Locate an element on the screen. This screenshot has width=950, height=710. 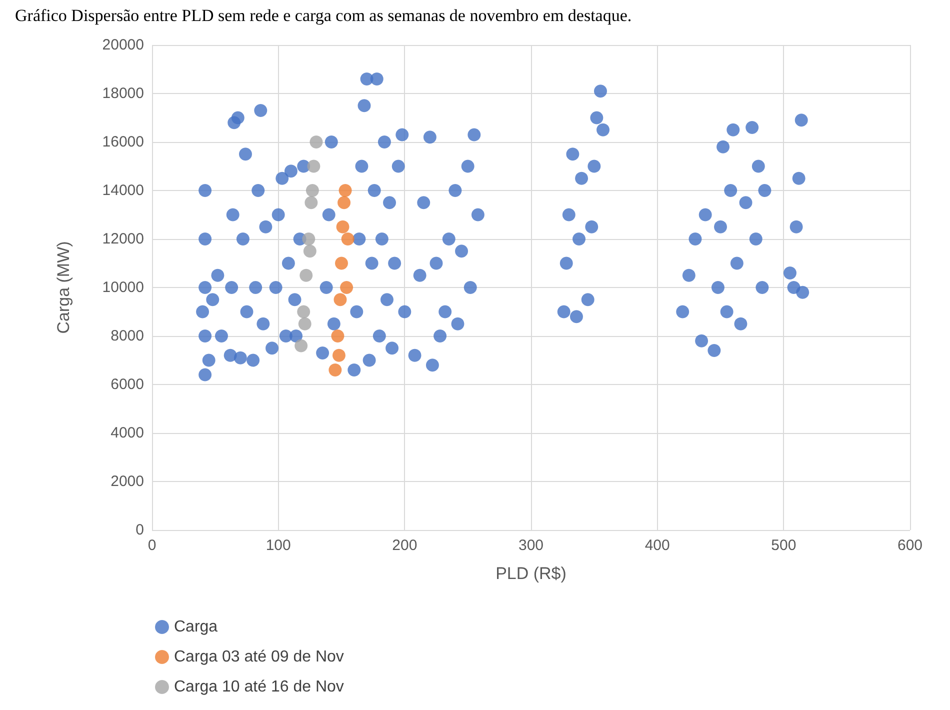
y-tick-label: 4000 is located at coordinates (127, 433).